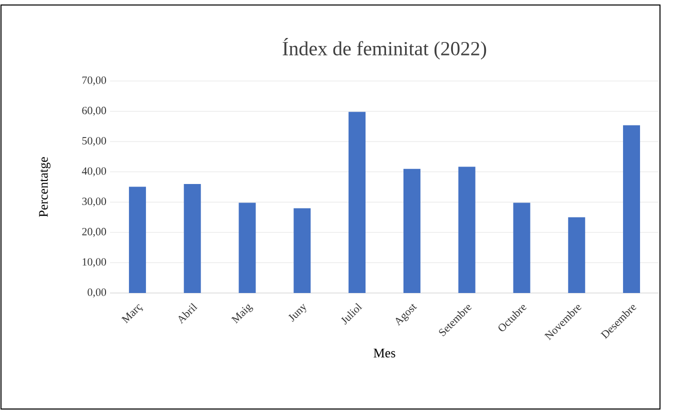  I want to click on y-tick-label: 50,00, so click(94, 141).